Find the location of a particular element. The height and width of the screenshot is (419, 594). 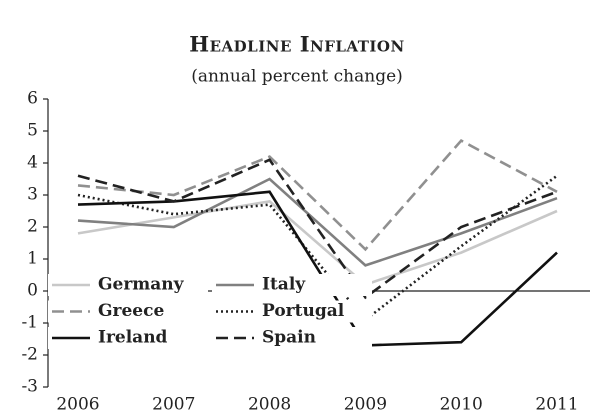

x-tick-label: 2009 is located at coordinates (365, 405).